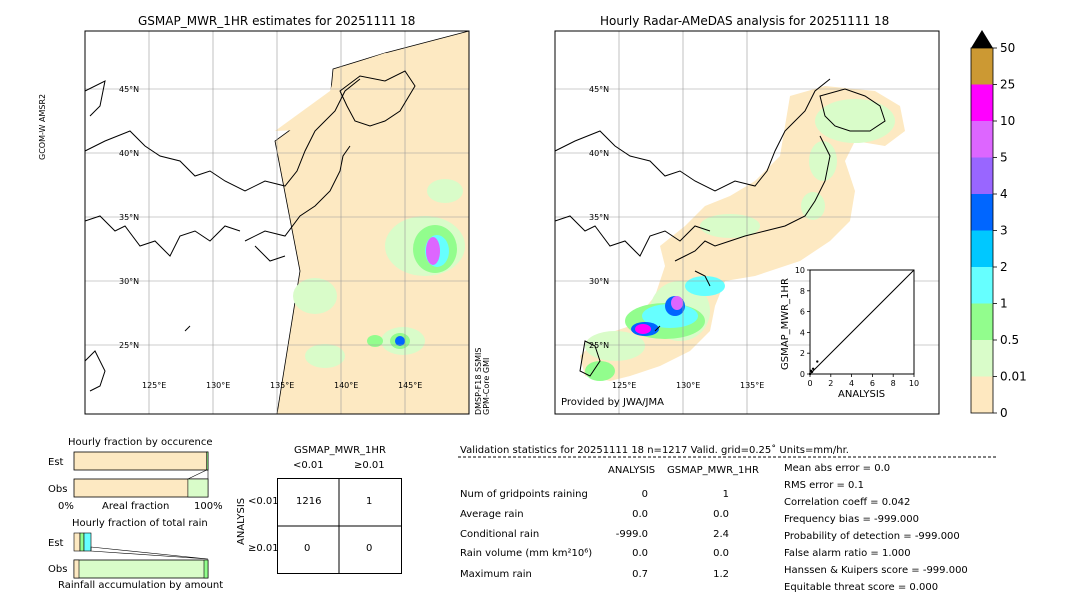 The image size is (1080, 612). Describe the element at coordinates (282, 385) in the screenshot. I see `left-lon-tick: 135°E` at that location.